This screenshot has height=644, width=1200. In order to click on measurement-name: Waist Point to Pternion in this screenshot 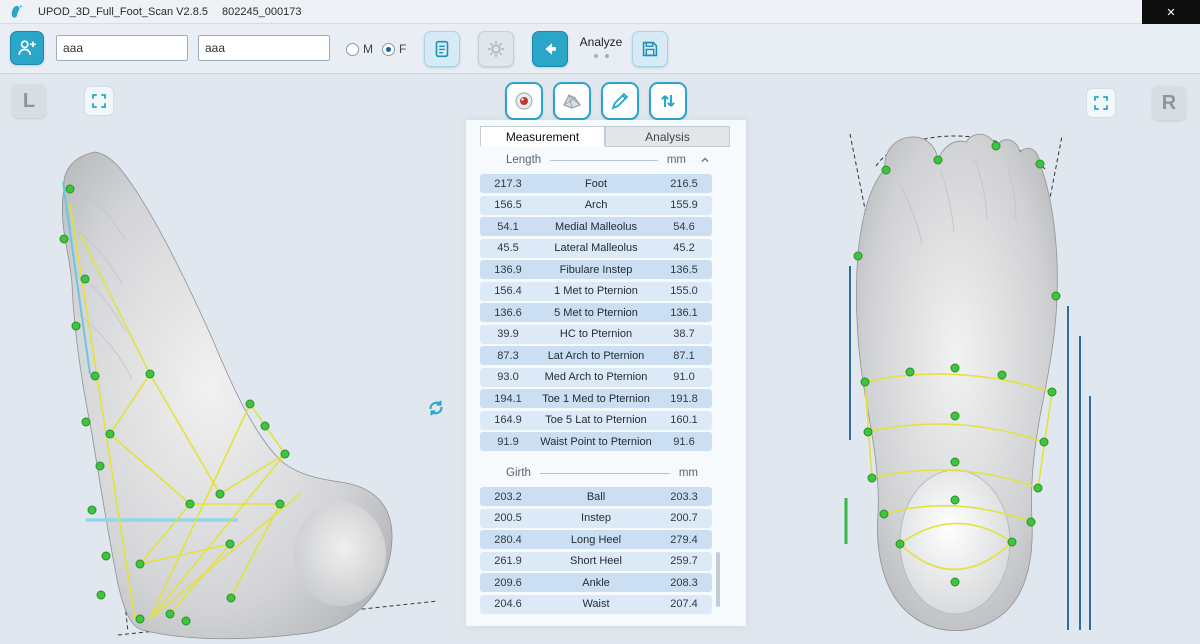, I will do `click(596, 441)`.